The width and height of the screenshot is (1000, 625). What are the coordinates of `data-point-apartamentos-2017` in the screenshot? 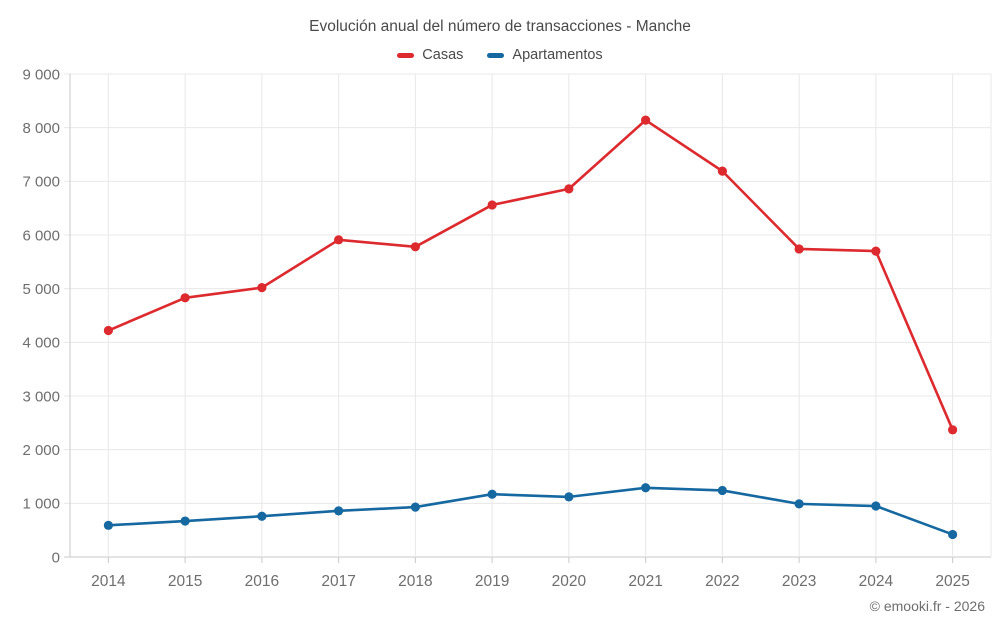 It's located at (339, 511).